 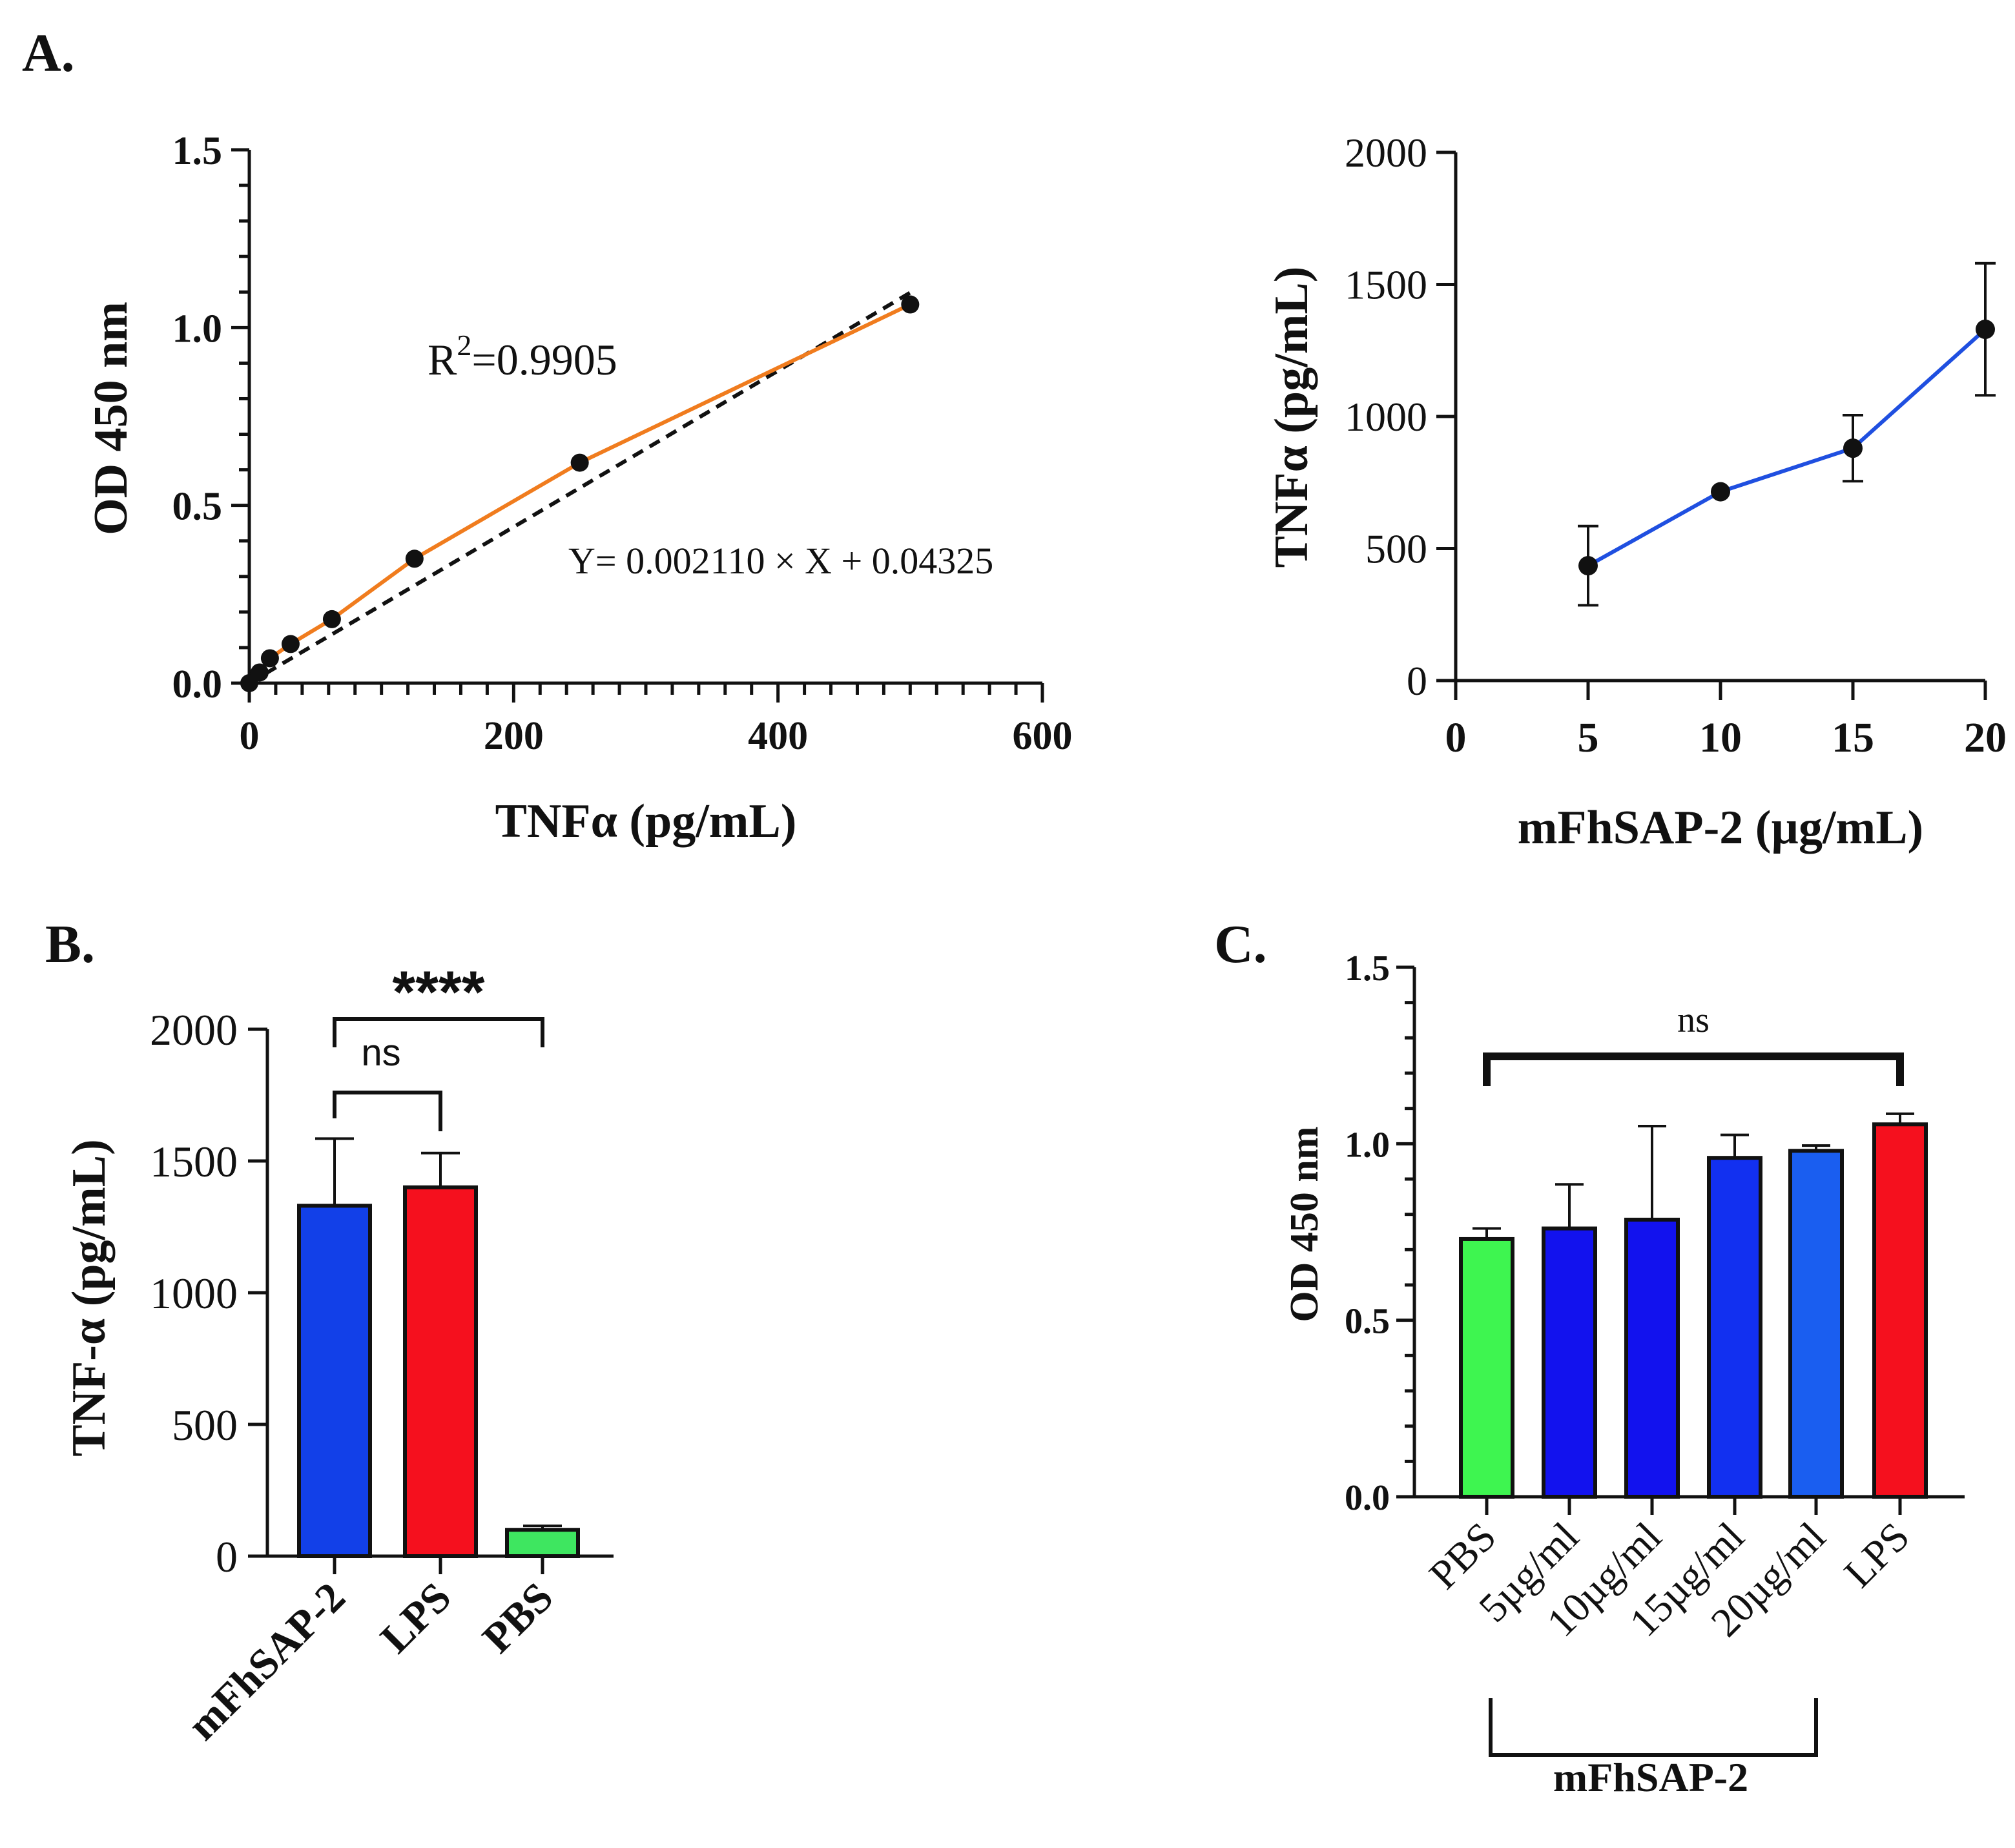 I want to click on a1-x-axis-title: TNFα (pg/mL), so click(x=646, y=821).